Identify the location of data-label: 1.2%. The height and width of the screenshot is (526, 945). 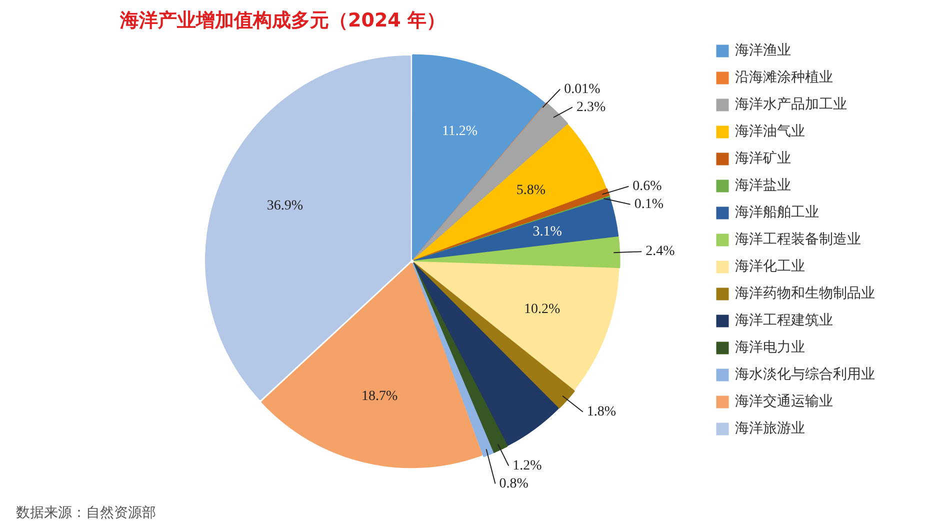
(527, 466).